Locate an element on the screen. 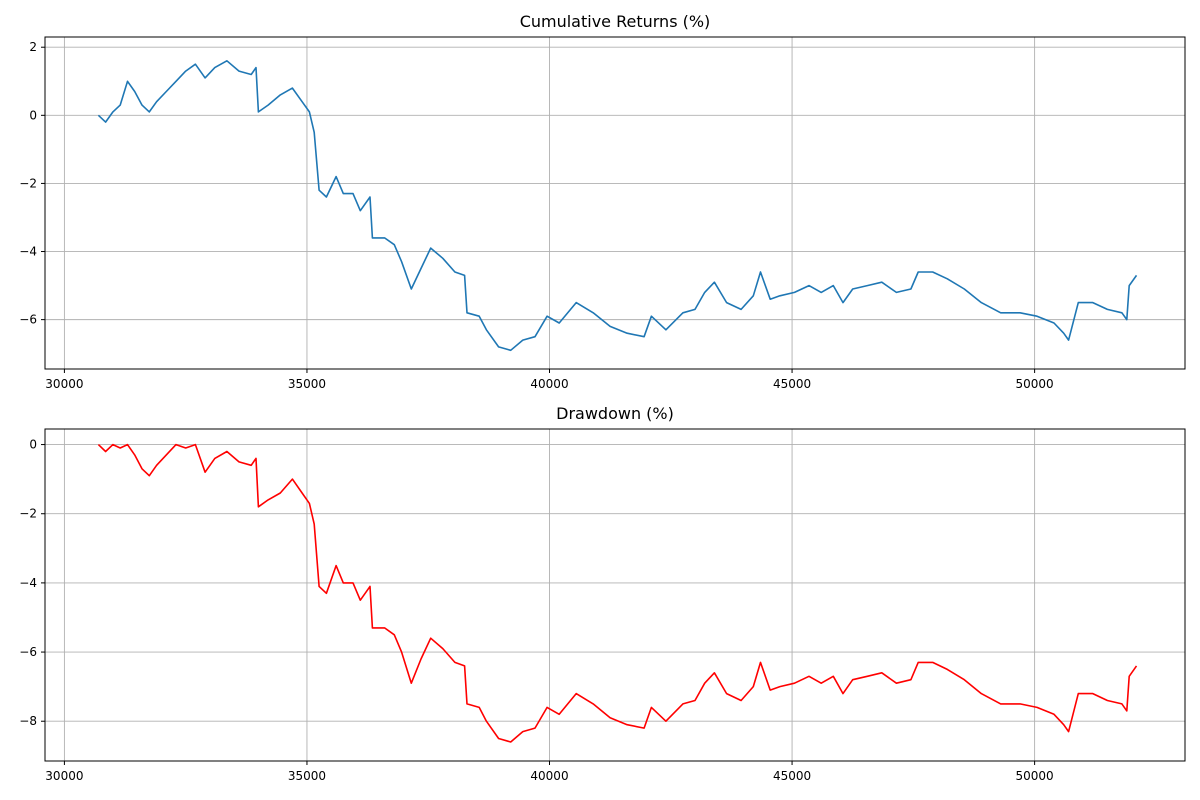 This screenshot has height=800, width=1200. chart-title: Drawdown (%) is located at coordinates (615, 413).